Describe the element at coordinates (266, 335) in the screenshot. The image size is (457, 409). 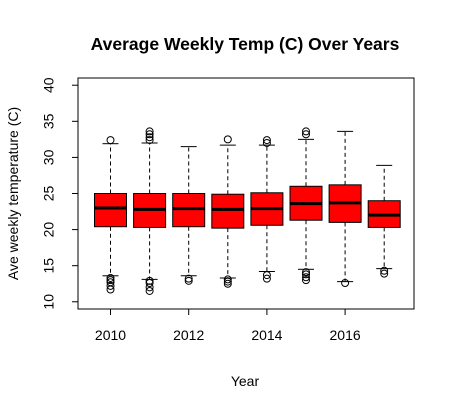
I see `x-tick-label: 2014` at that location.